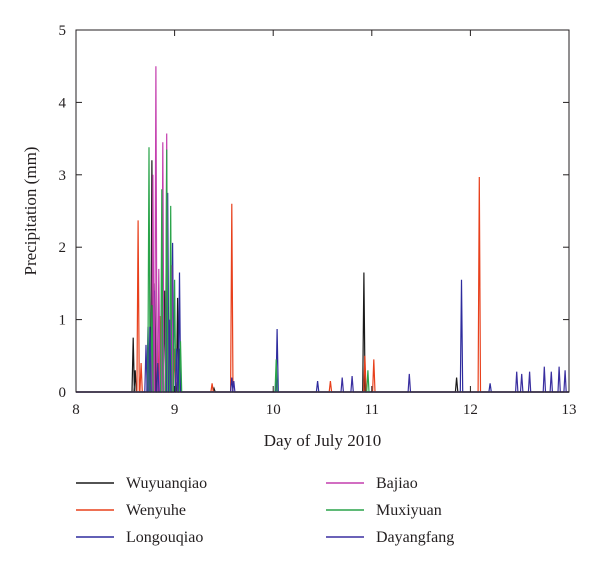 This screenshot has height=567, width=600. What do you see at coordinates (569, 410) in the screenshot?
I see `x-tick-label: 13` at bounding box center [569, 410].